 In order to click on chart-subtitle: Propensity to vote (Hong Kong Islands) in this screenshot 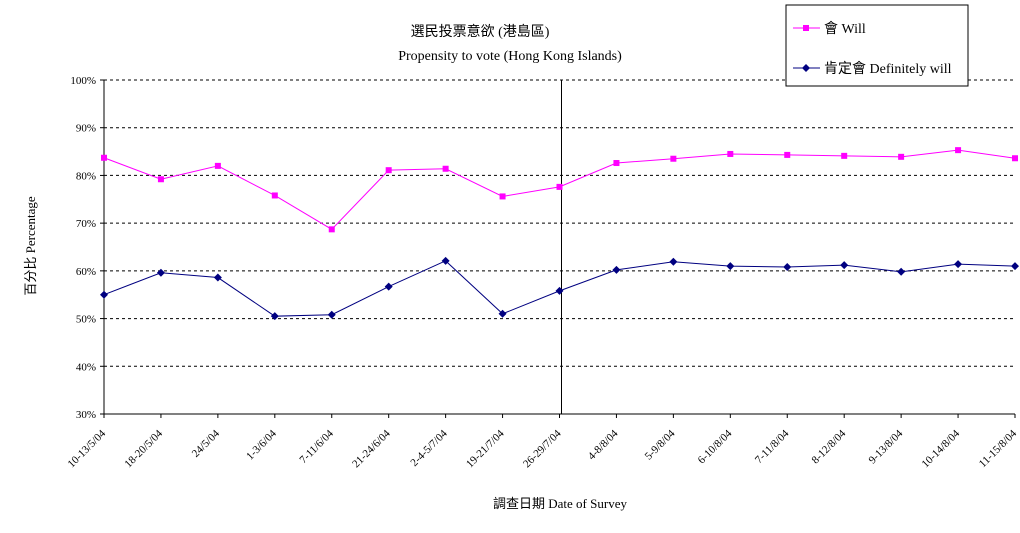, I will do `click(510, 56)`.